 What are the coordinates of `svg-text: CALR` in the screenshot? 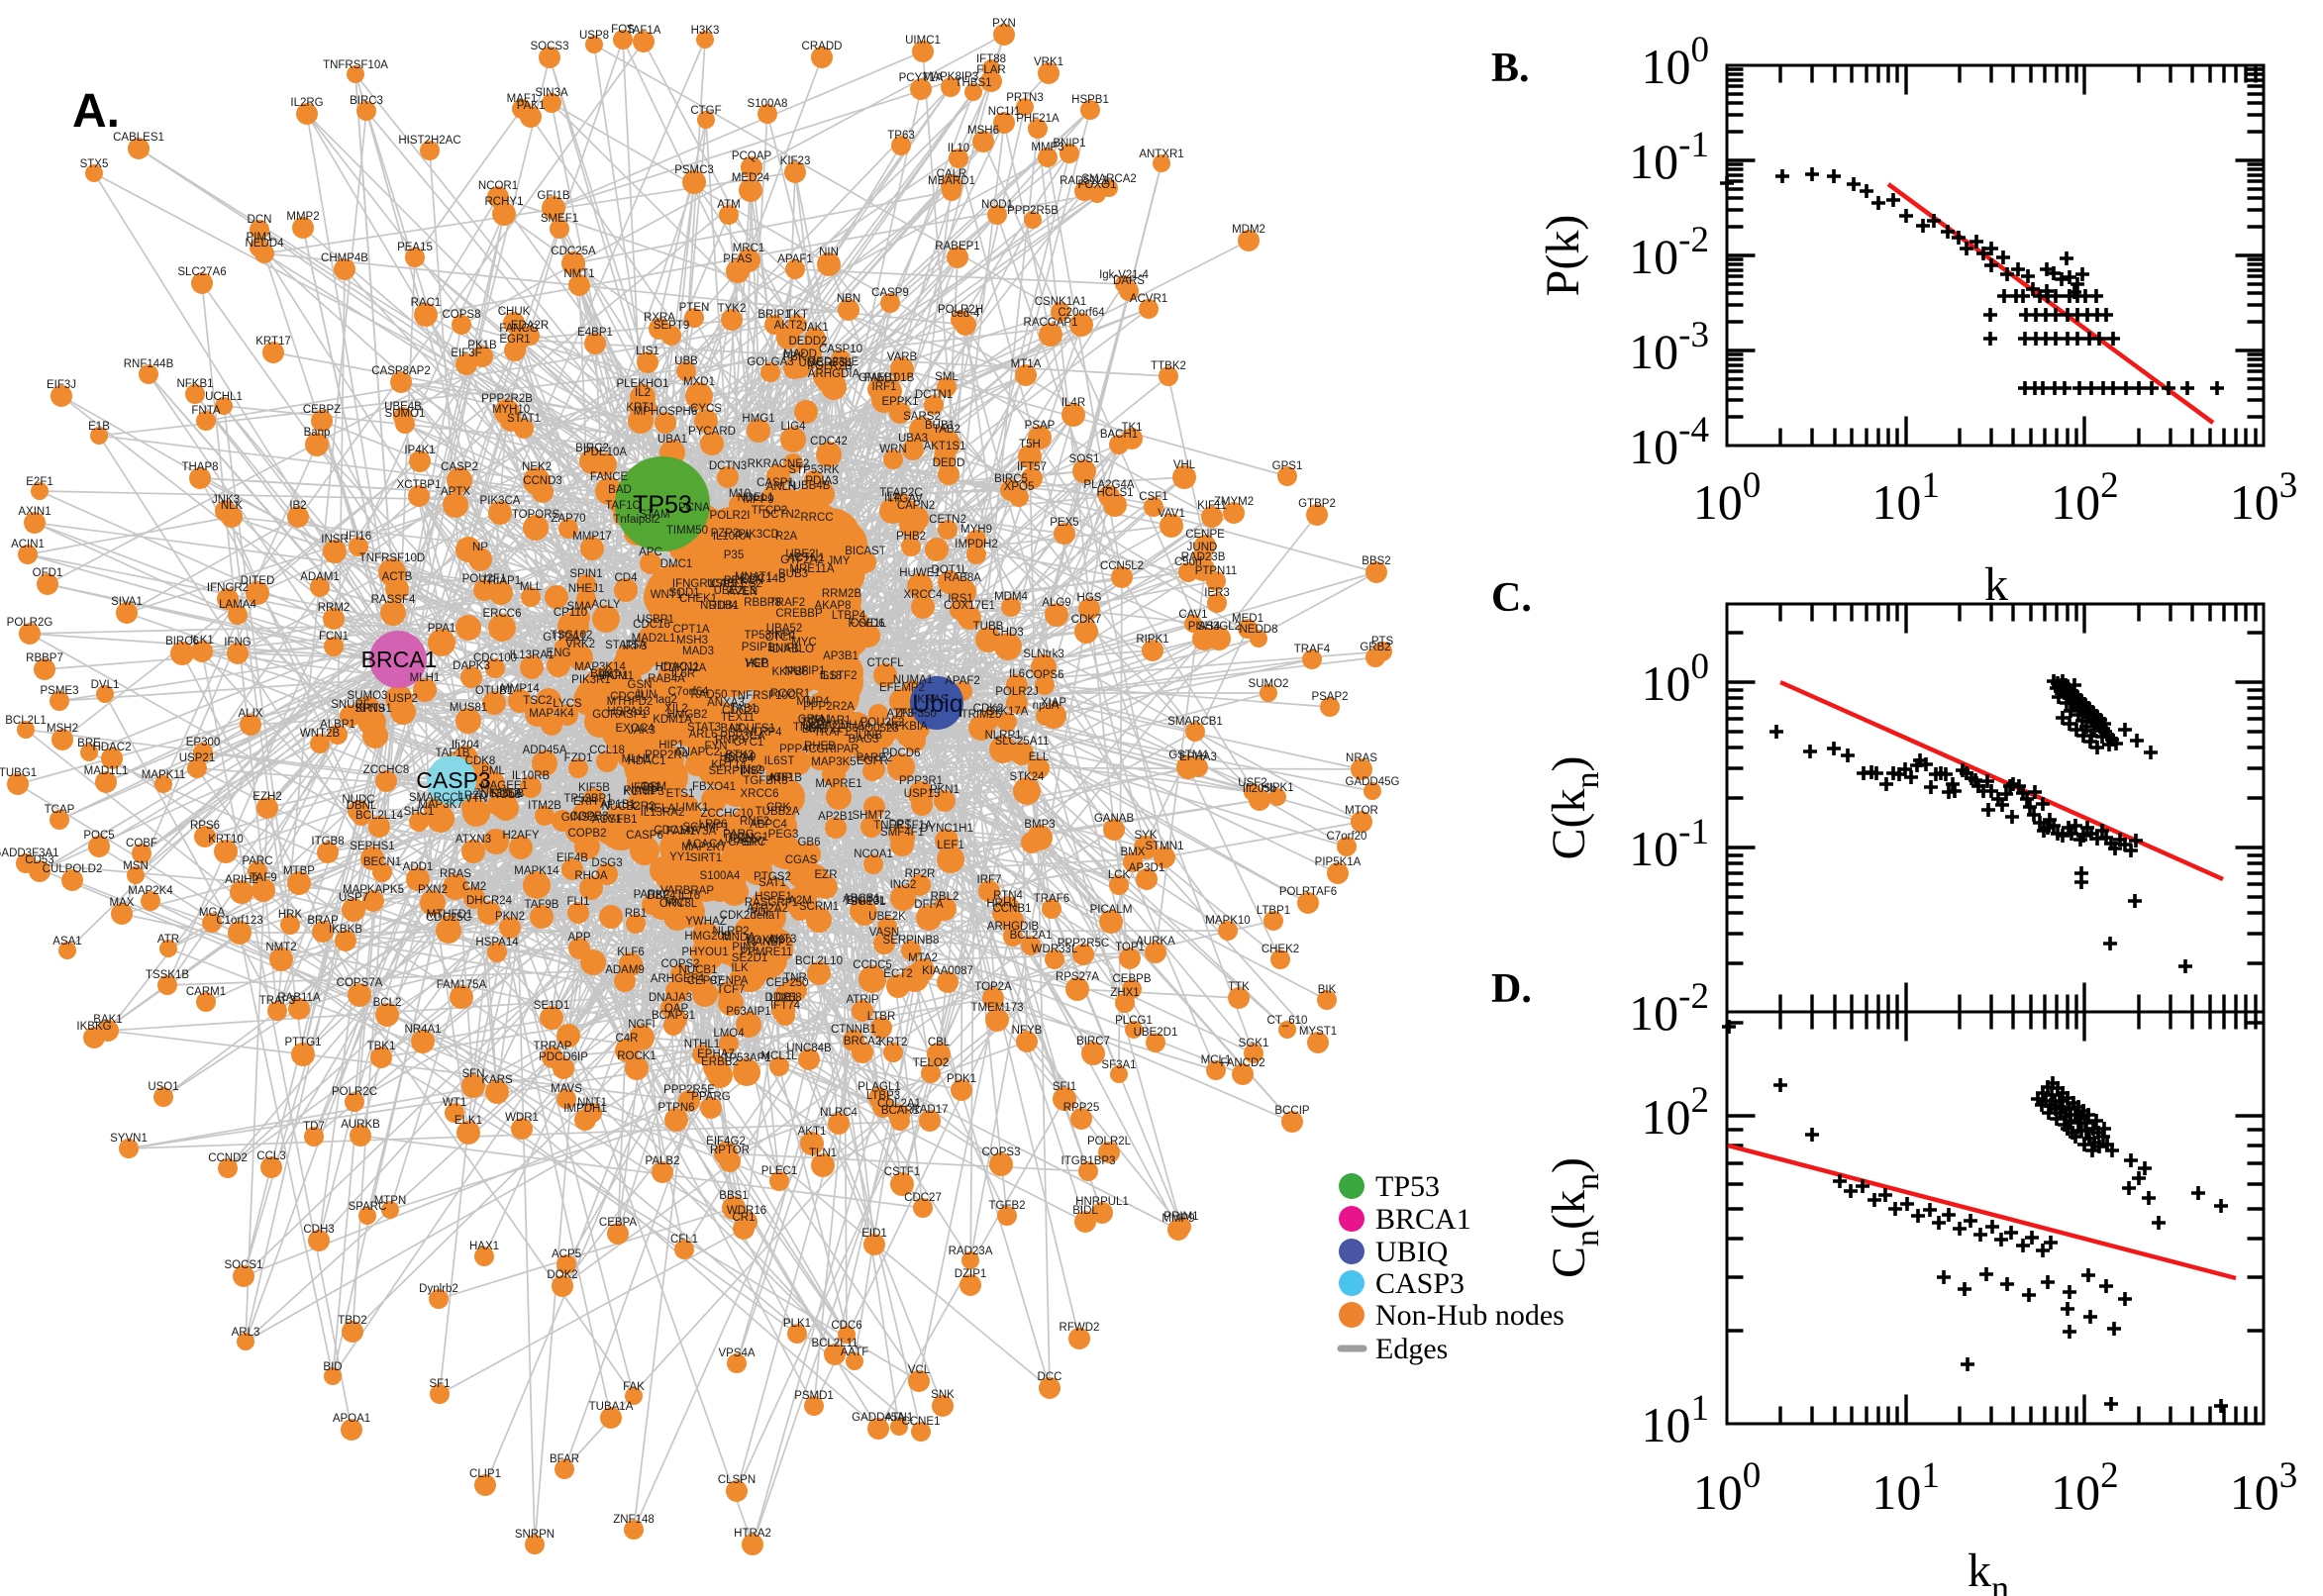 It's located at (952, 174).